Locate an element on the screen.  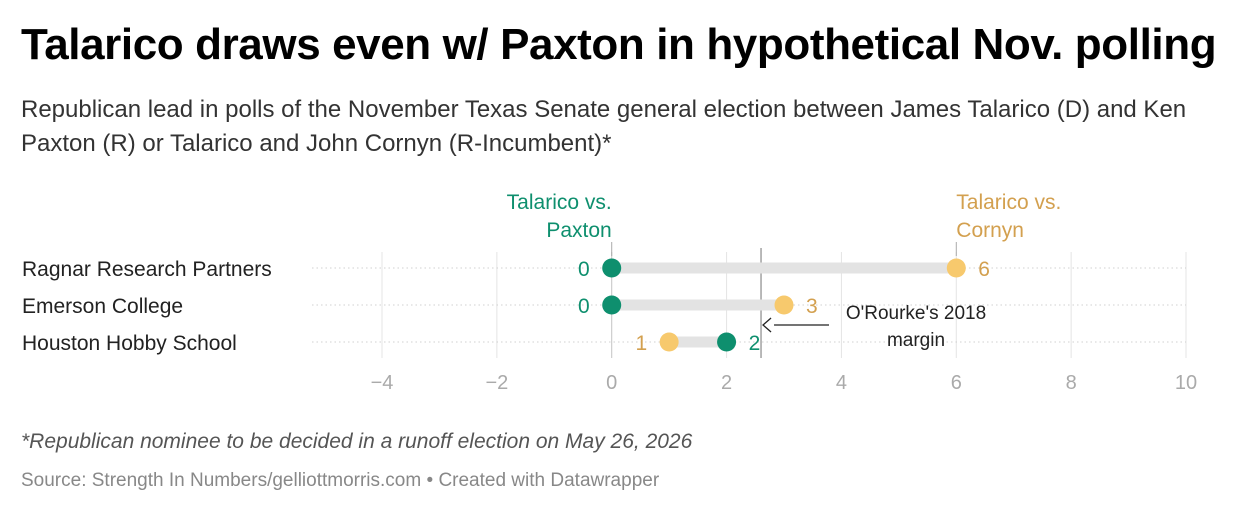
range-bar-layer is located at coordinates (784, 305).